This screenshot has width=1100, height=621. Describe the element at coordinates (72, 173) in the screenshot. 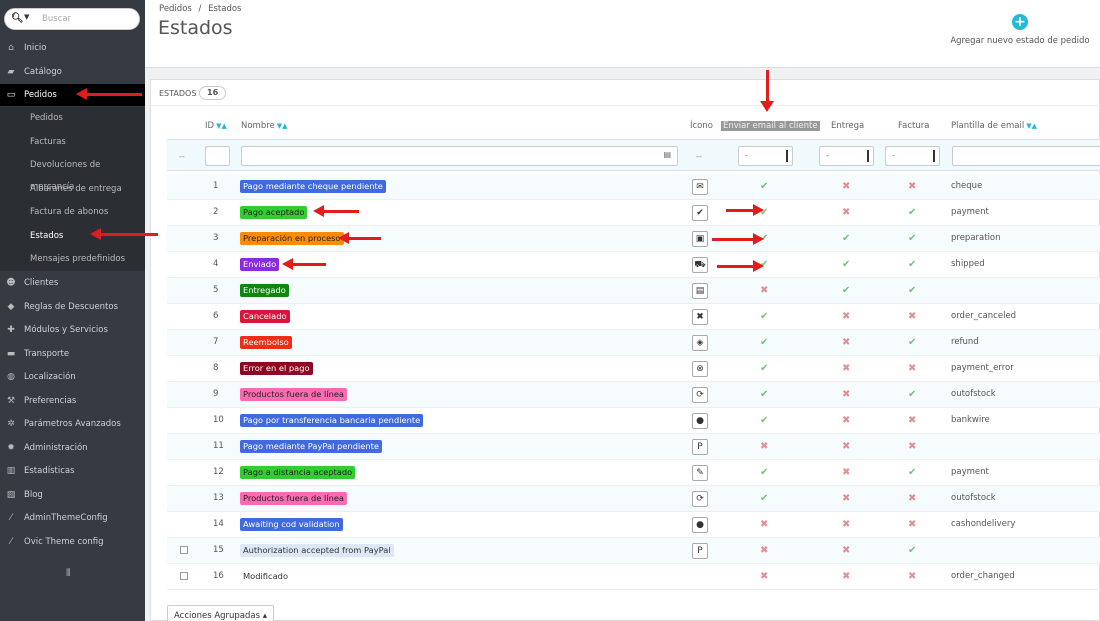

I see `submenu-item-devoluciones-de-mercanc-a: Devoluciones de mercancía` at that location.